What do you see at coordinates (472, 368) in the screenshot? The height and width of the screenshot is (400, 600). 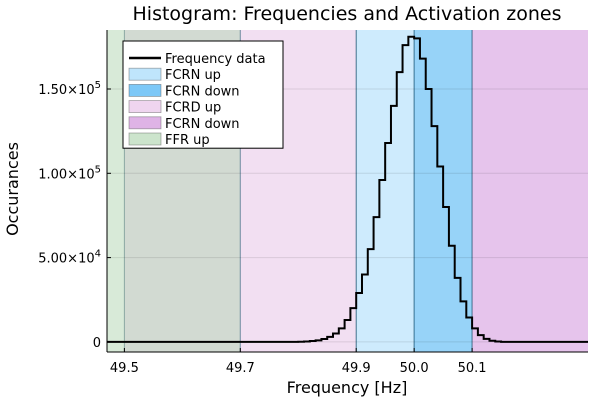 I see `x-tick-label: 50.1` at bounding box center [472, 368].